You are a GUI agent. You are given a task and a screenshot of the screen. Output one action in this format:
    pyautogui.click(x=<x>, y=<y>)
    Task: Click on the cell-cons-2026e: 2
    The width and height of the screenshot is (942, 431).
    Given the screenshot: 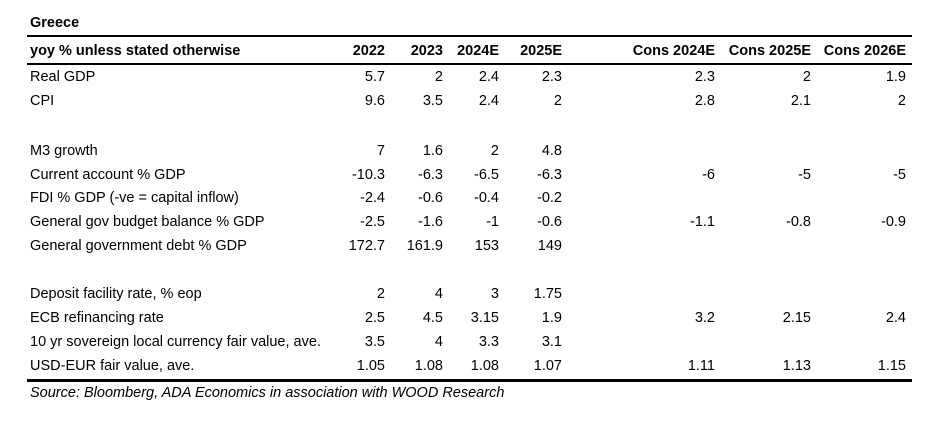 What is the action you would take?
    pyautogui.click(x=901, y=101)
    